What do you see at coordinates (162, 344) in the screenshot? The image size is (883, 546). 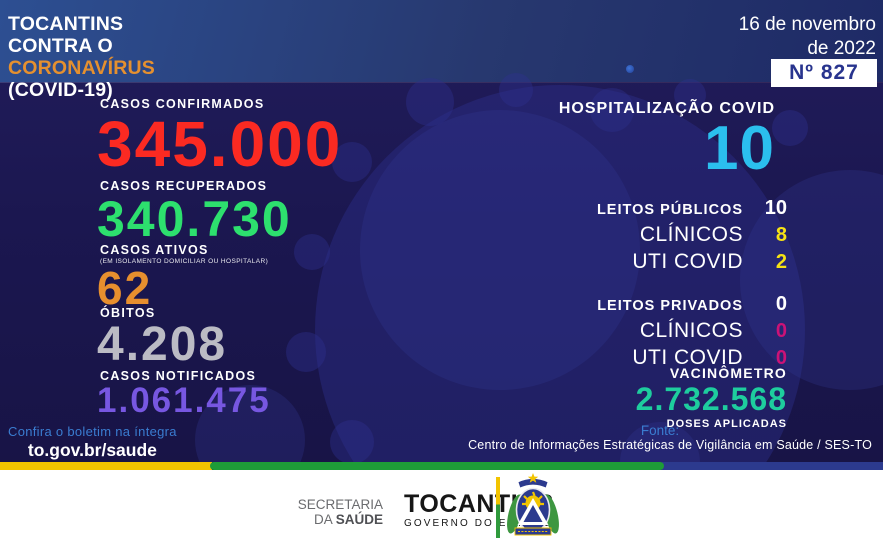 I see `stat-value: 4.208` at bounding box center [162, 344].